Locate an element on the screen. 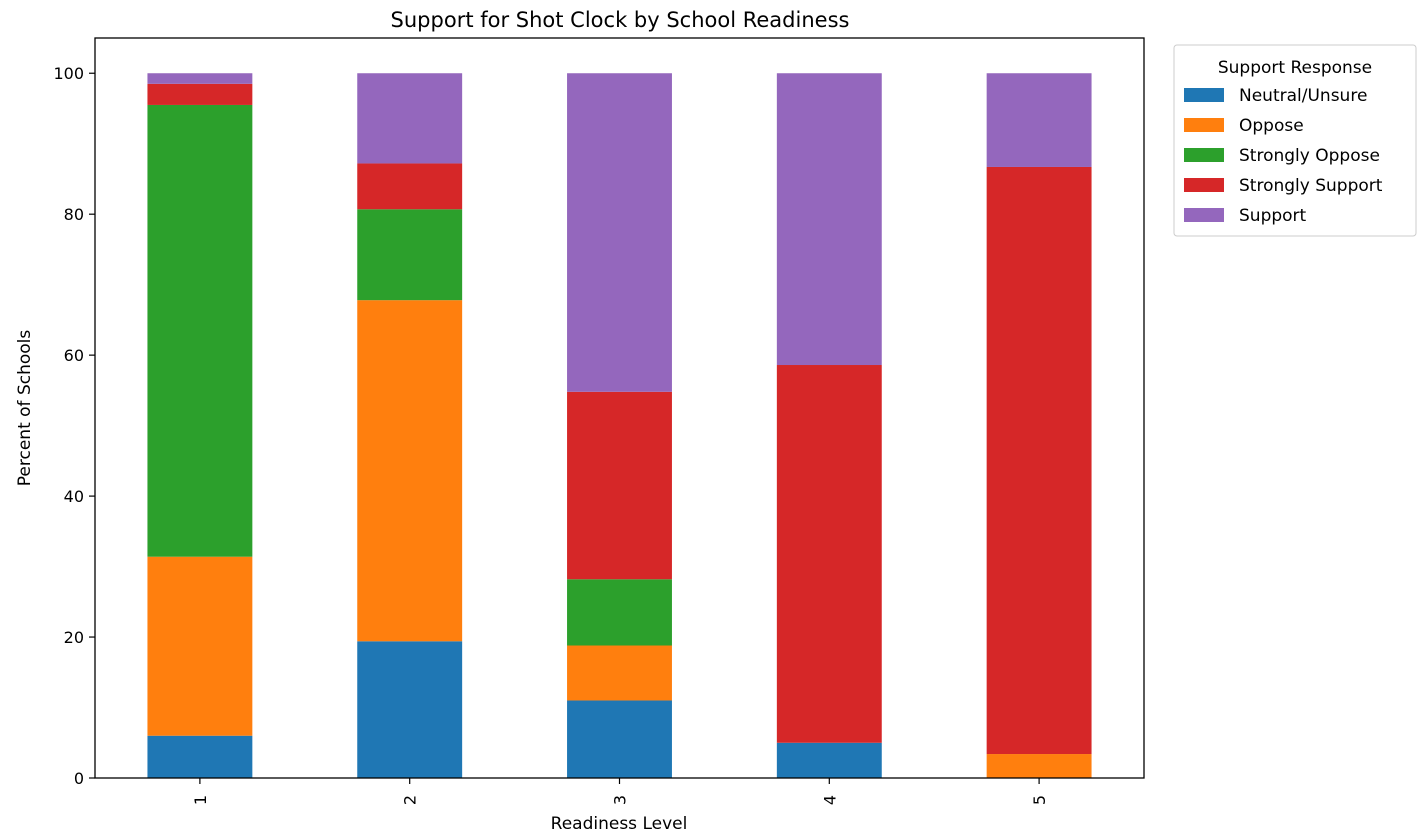 Image resolution: width=1423 pixels, height=835 pixels. legend-label: Strongly Support is located at coordinates (1311, 186).